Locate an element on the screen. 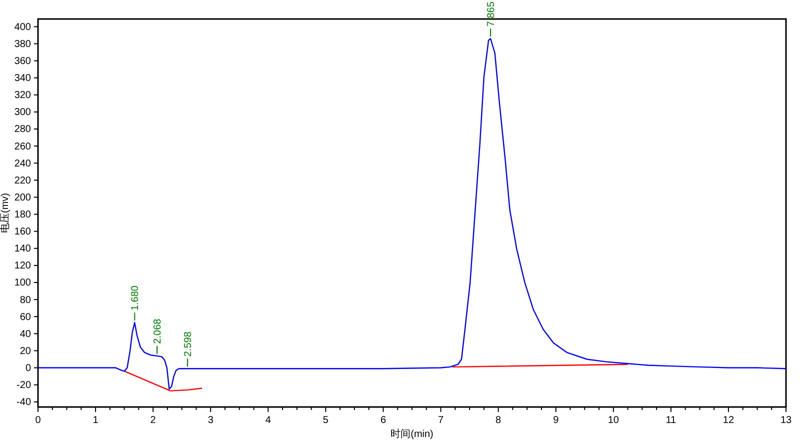 This screenshot has width=802, height=441. x-tick-label: 12 is located at coordinates (728, 420).